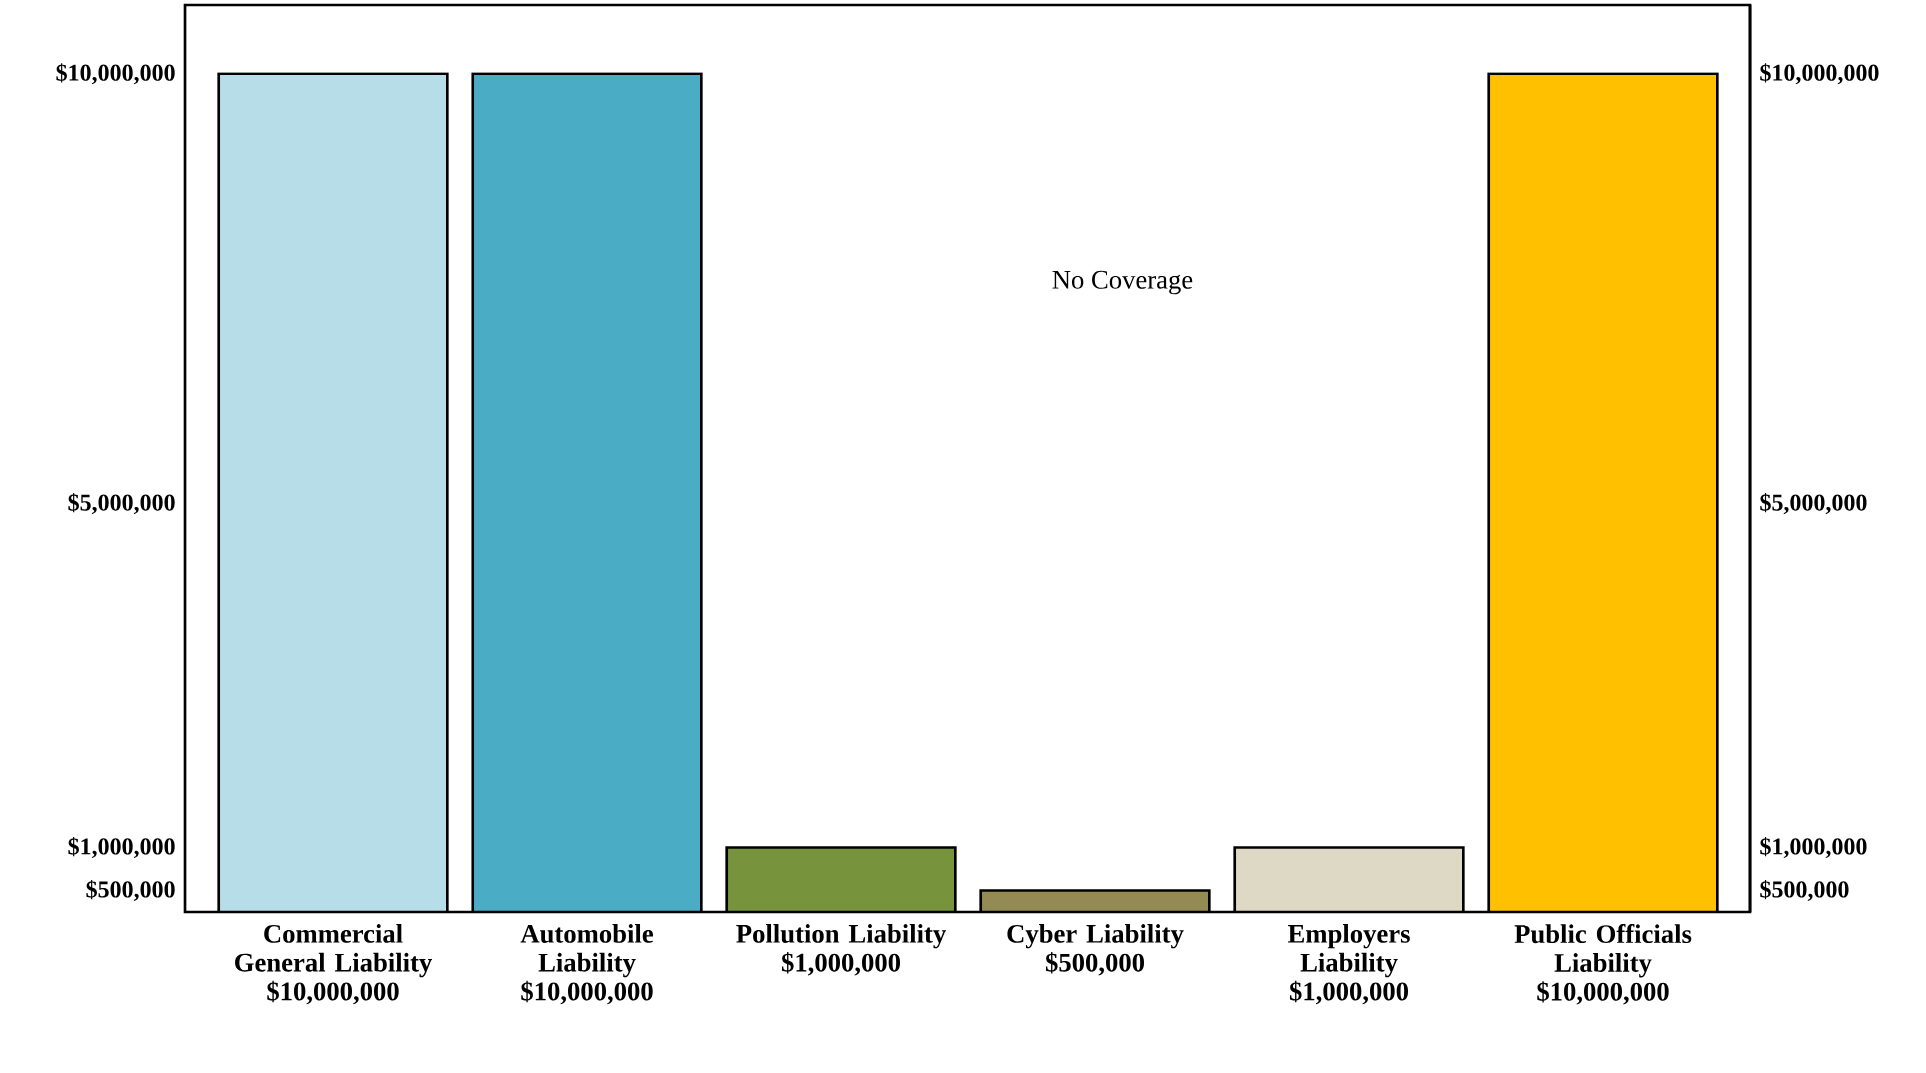 The width and height of the screenshot is (1926, 1073). Describe the element at coordinates (1122, 282) in the screenshot. I see `annotation: No Coverage` at that location.